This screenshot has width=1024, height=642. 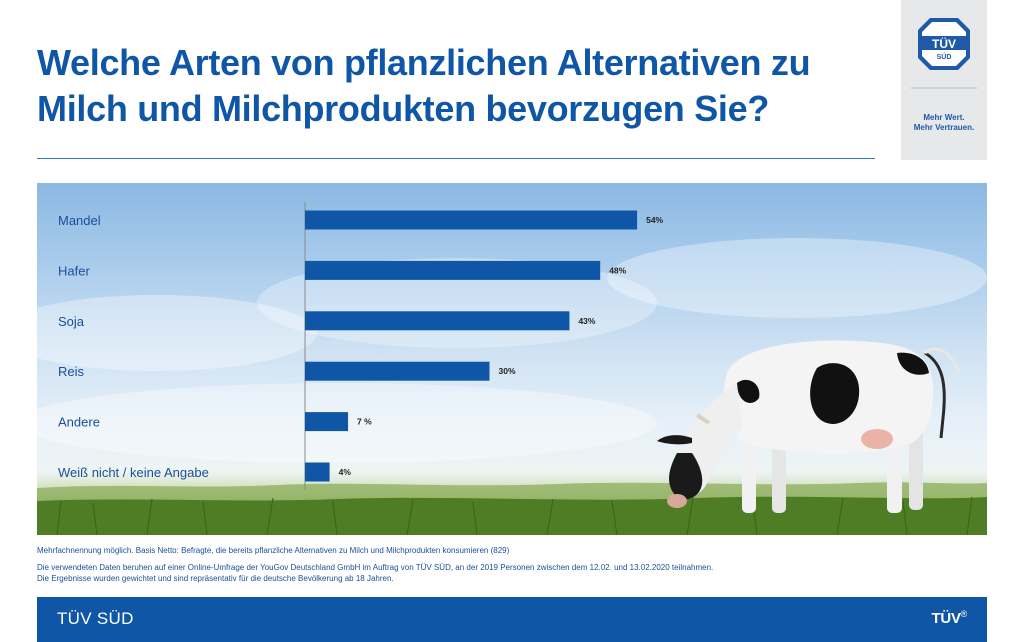 What do you see at coordinates (133, 472) in the screenshot?
I see `category-label: Weiß nicht / keine Angabe` at bounding box center [133, 472].